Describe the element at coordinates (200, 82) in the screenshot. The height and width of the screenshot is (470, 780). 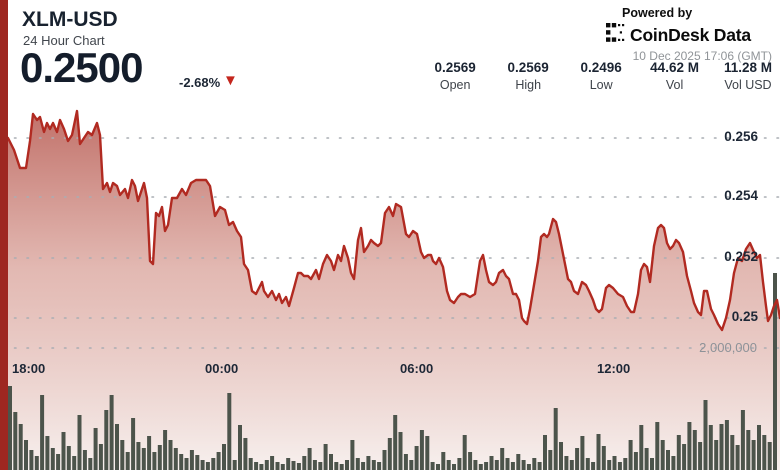
I see `price-change-percent: -2.68%` at that location.